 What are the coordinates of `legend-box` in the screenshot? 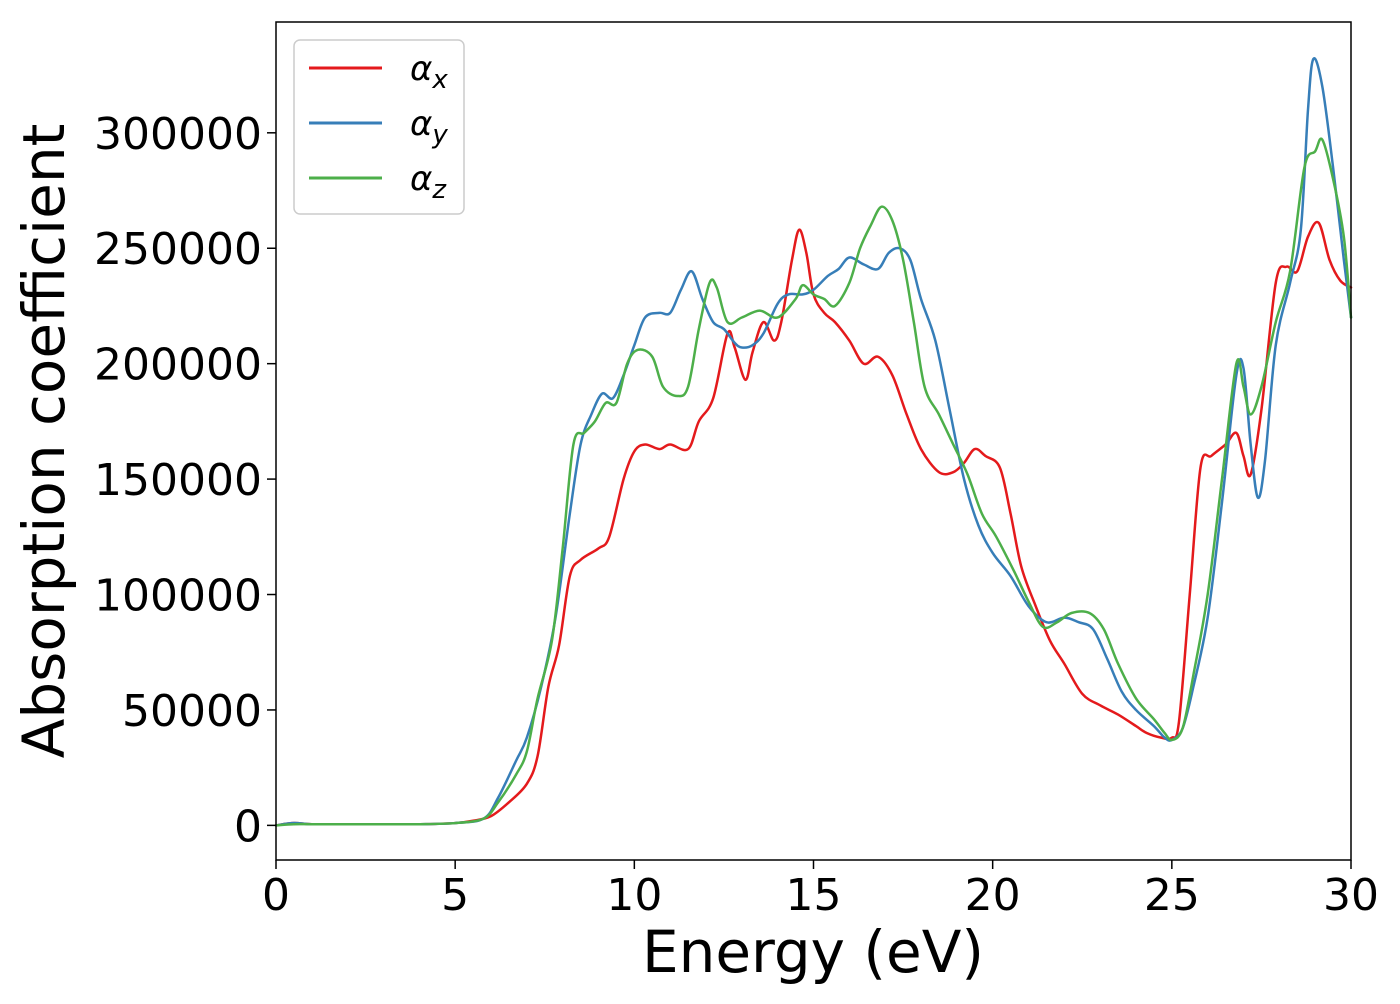 It's located at (379, 127).